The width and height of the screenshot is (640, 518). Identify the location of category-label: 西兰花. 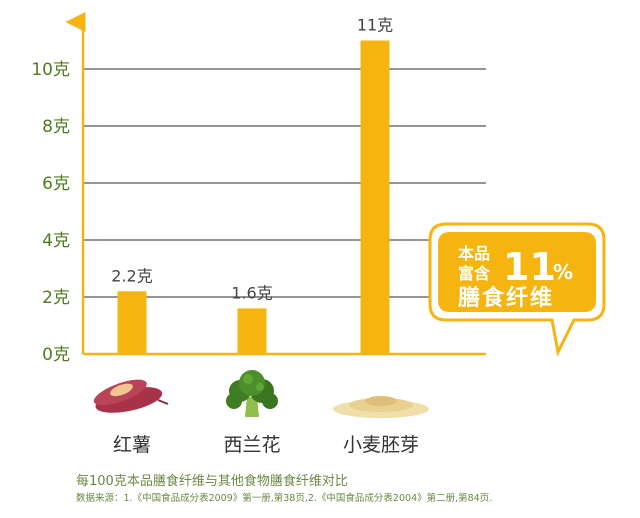
(251, 445).